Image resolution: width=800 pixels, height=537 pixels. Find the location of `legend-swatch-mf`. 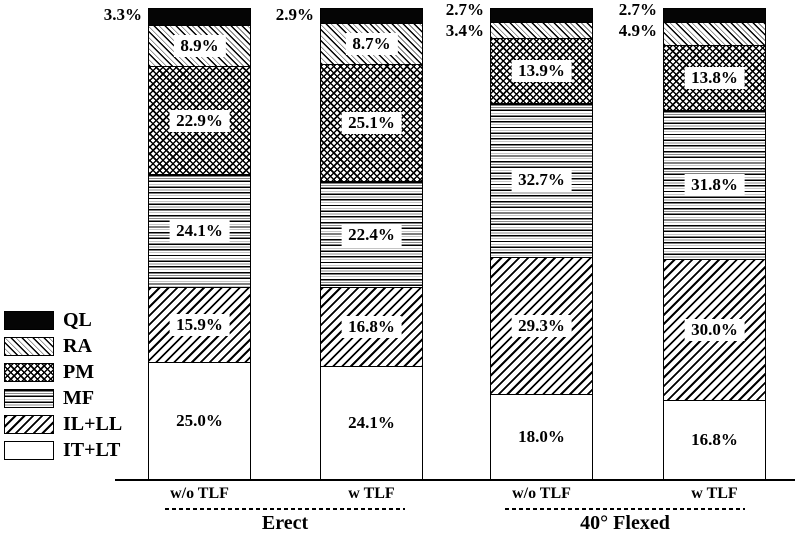

legend-swatch-mf is located at coordinates (29, 398).